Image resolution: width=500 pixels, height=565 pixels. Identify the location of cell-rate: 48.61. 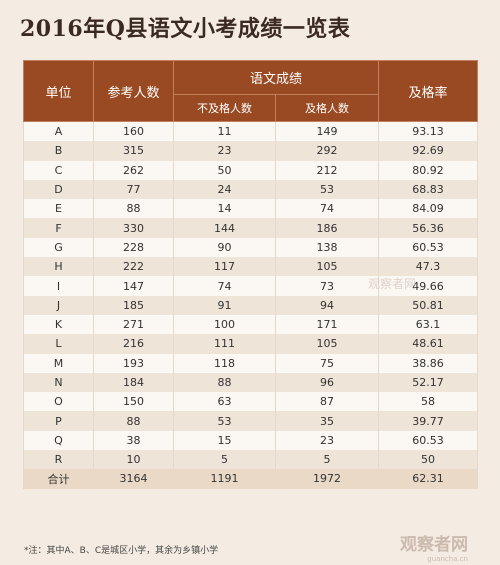
(428, 344).